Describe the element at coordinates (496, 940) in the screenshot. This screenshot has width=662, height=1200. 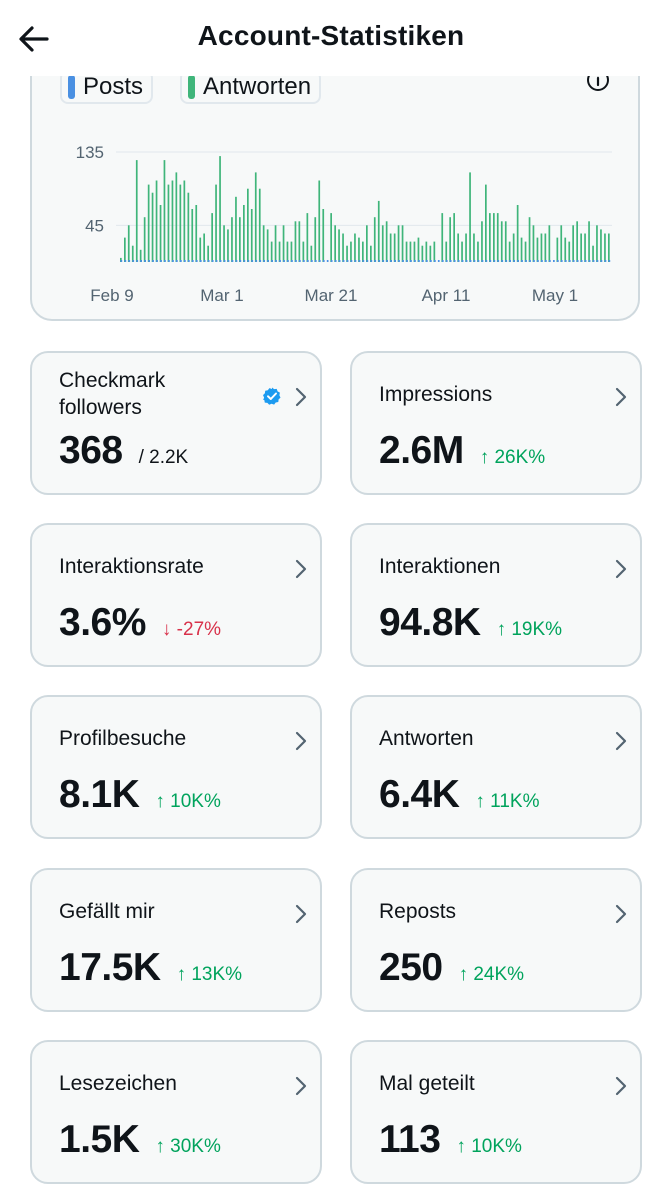
I see `stat-card-reposts: Reposts 250 ↑ 24K%` at that location.